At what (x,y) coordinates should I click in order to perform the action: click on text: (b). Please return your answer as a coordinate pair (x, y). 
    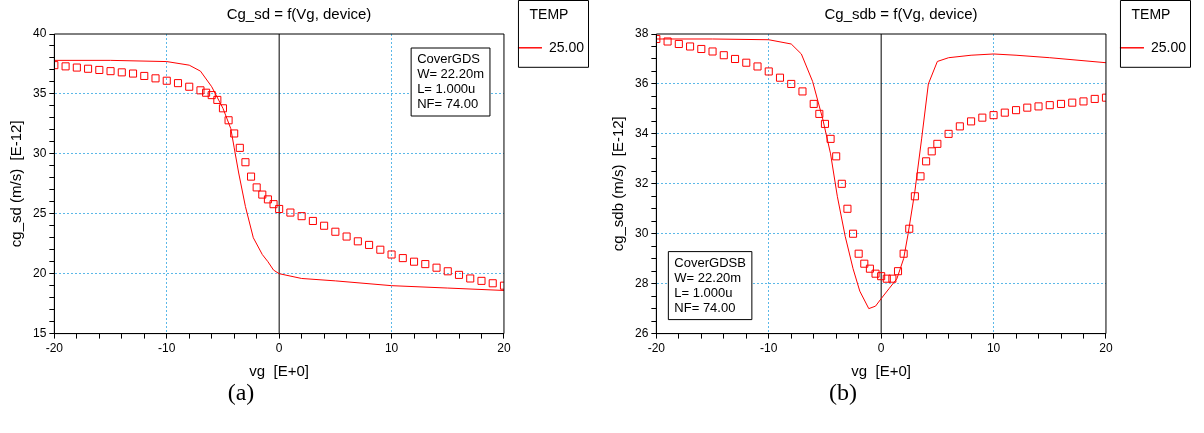
    Looking at the image, I should click on (843, 392).